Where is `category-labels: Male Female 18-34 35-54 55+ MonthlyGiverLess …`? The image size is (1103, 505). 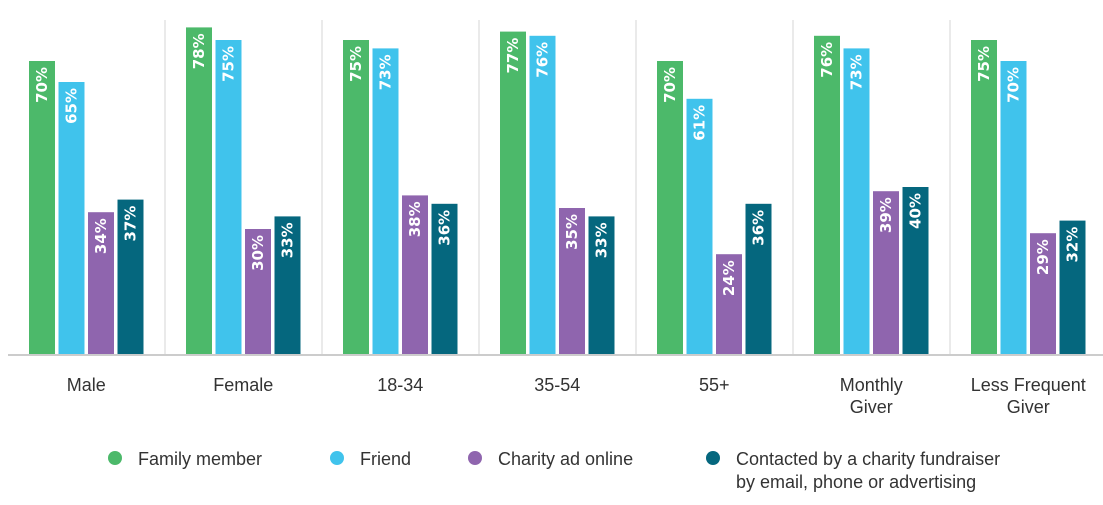
category-labels: Male Female 18-34 35-54 55+ MonthlyGiverLess … is located at coordinates (576, 396).